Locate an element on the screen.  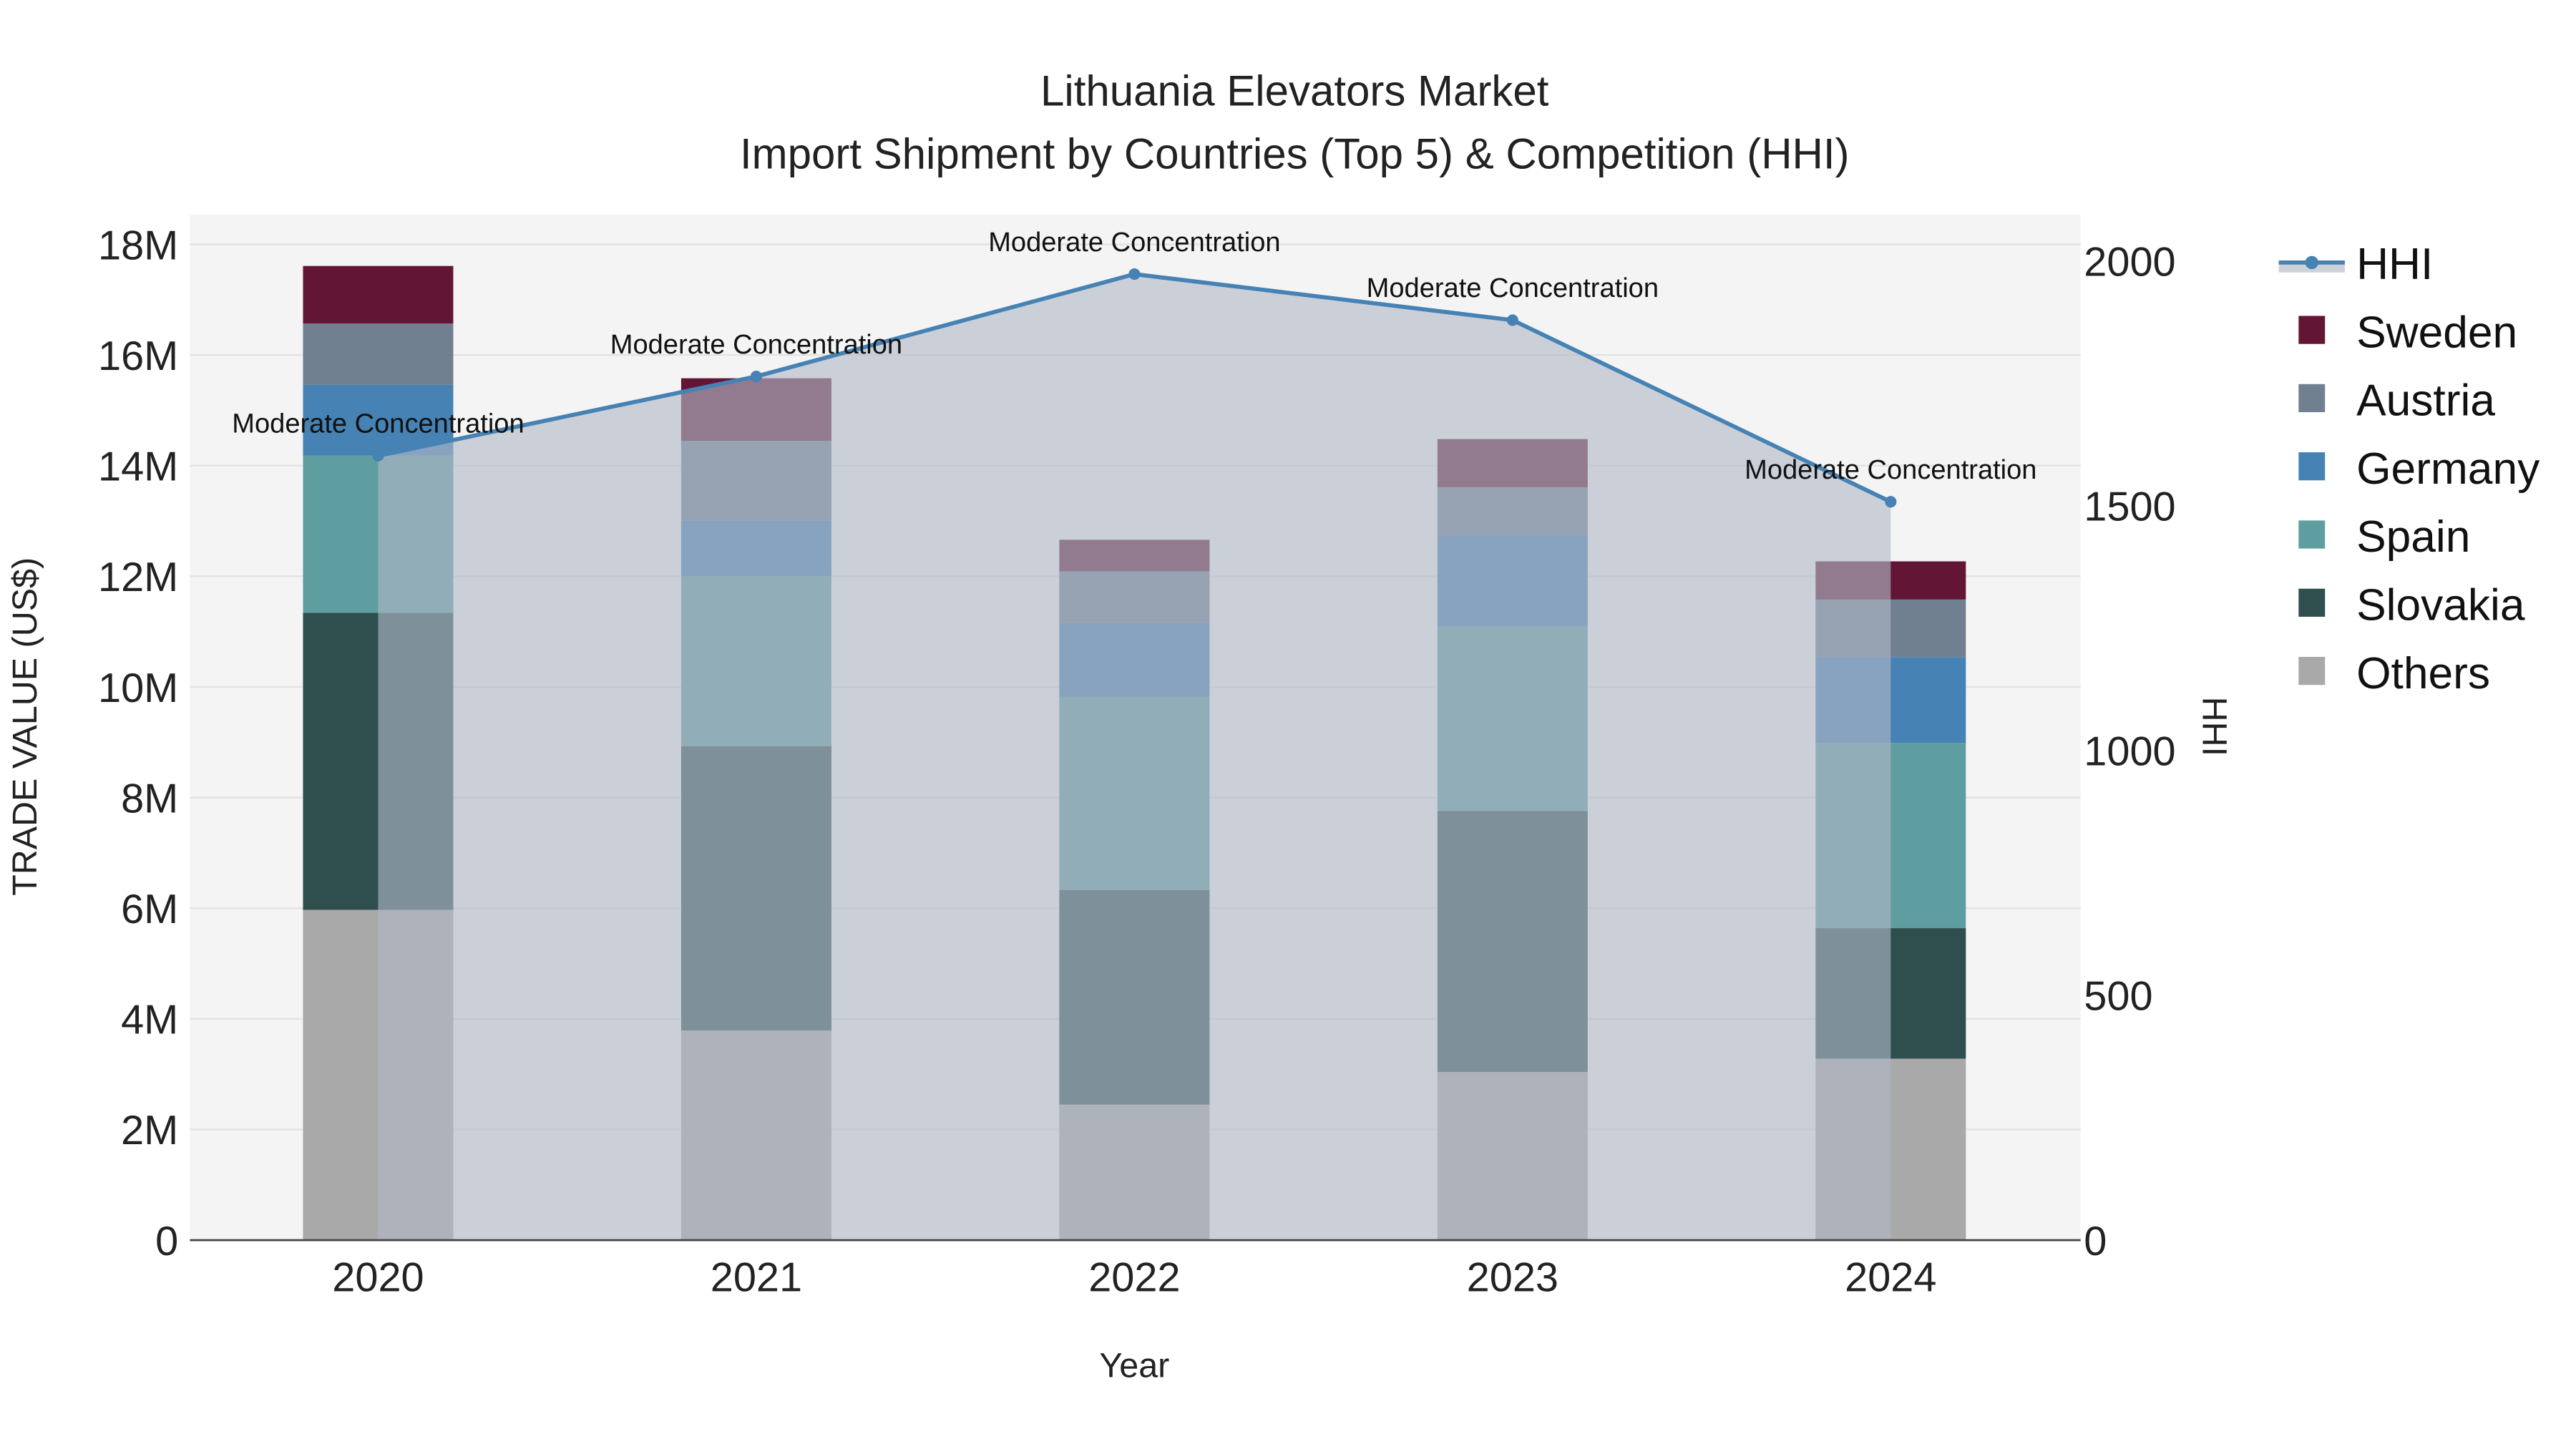
legend-swatch-spain is located at coordinates (2312, 534).